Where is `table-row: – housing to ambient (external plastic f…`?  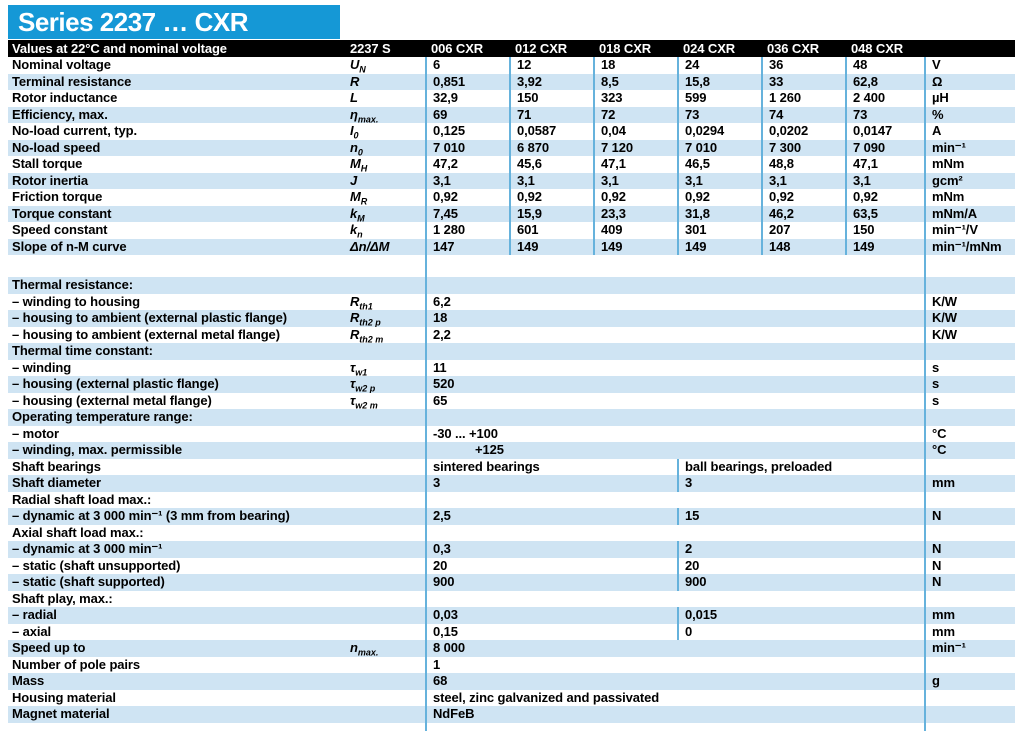
table-row: – housing to ambient (external plastic f… is located at coordinates (511, 318).